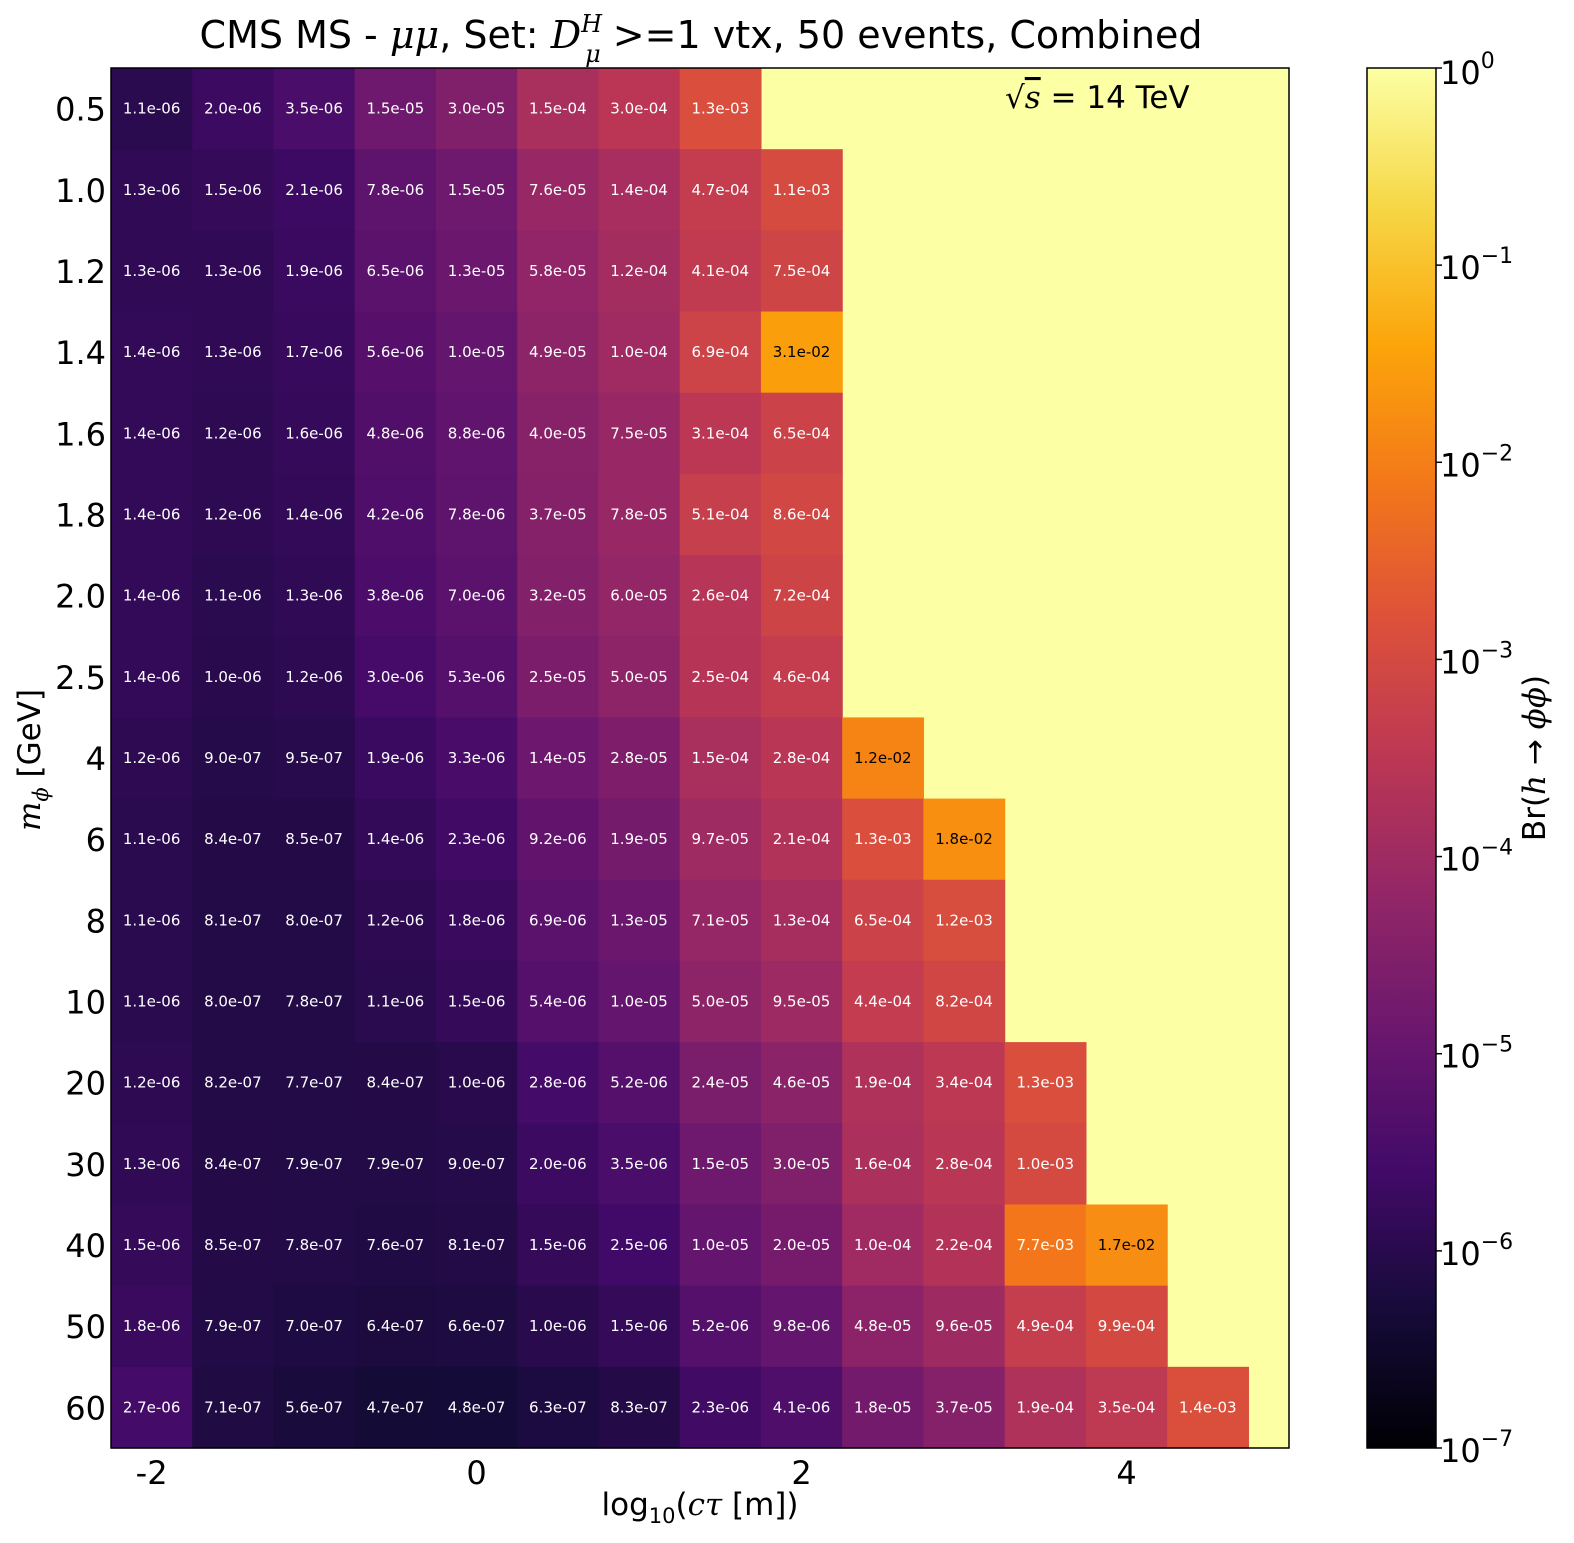  Describe the element at coordinates (96, 840) in the screenshot. I see `y-tick-label: 6` at that location.